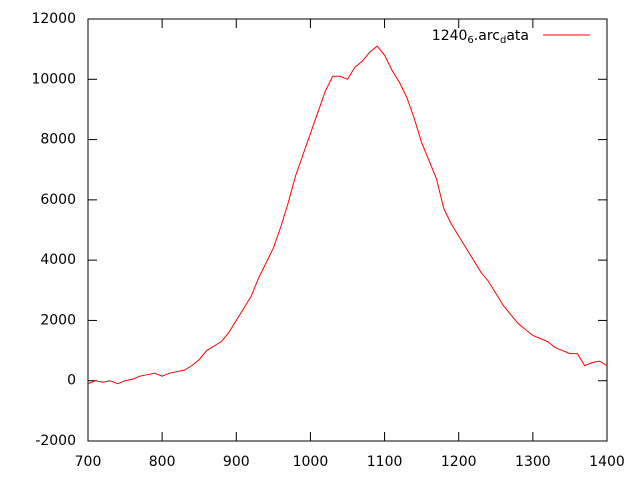 This screenshot has height=480, width=640. Describe the element at coordinates (53, 19) in the screenshot. I see `y-tick-label: 12000` at that location.